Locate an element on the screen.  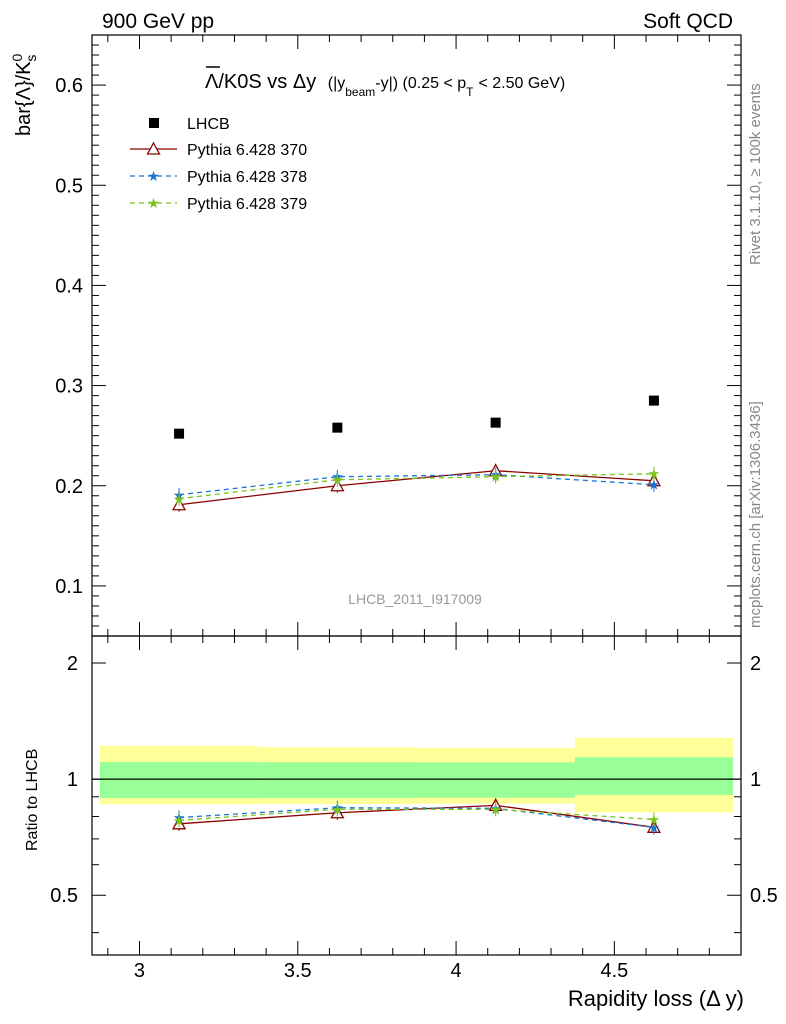
ratio-tick-label-left: 2 is located at coordinates (72, 664).